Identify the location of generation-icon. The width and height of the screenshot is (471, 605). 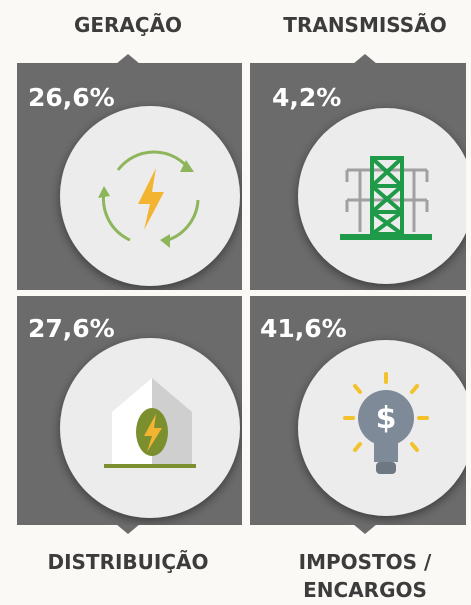
(149, 199).